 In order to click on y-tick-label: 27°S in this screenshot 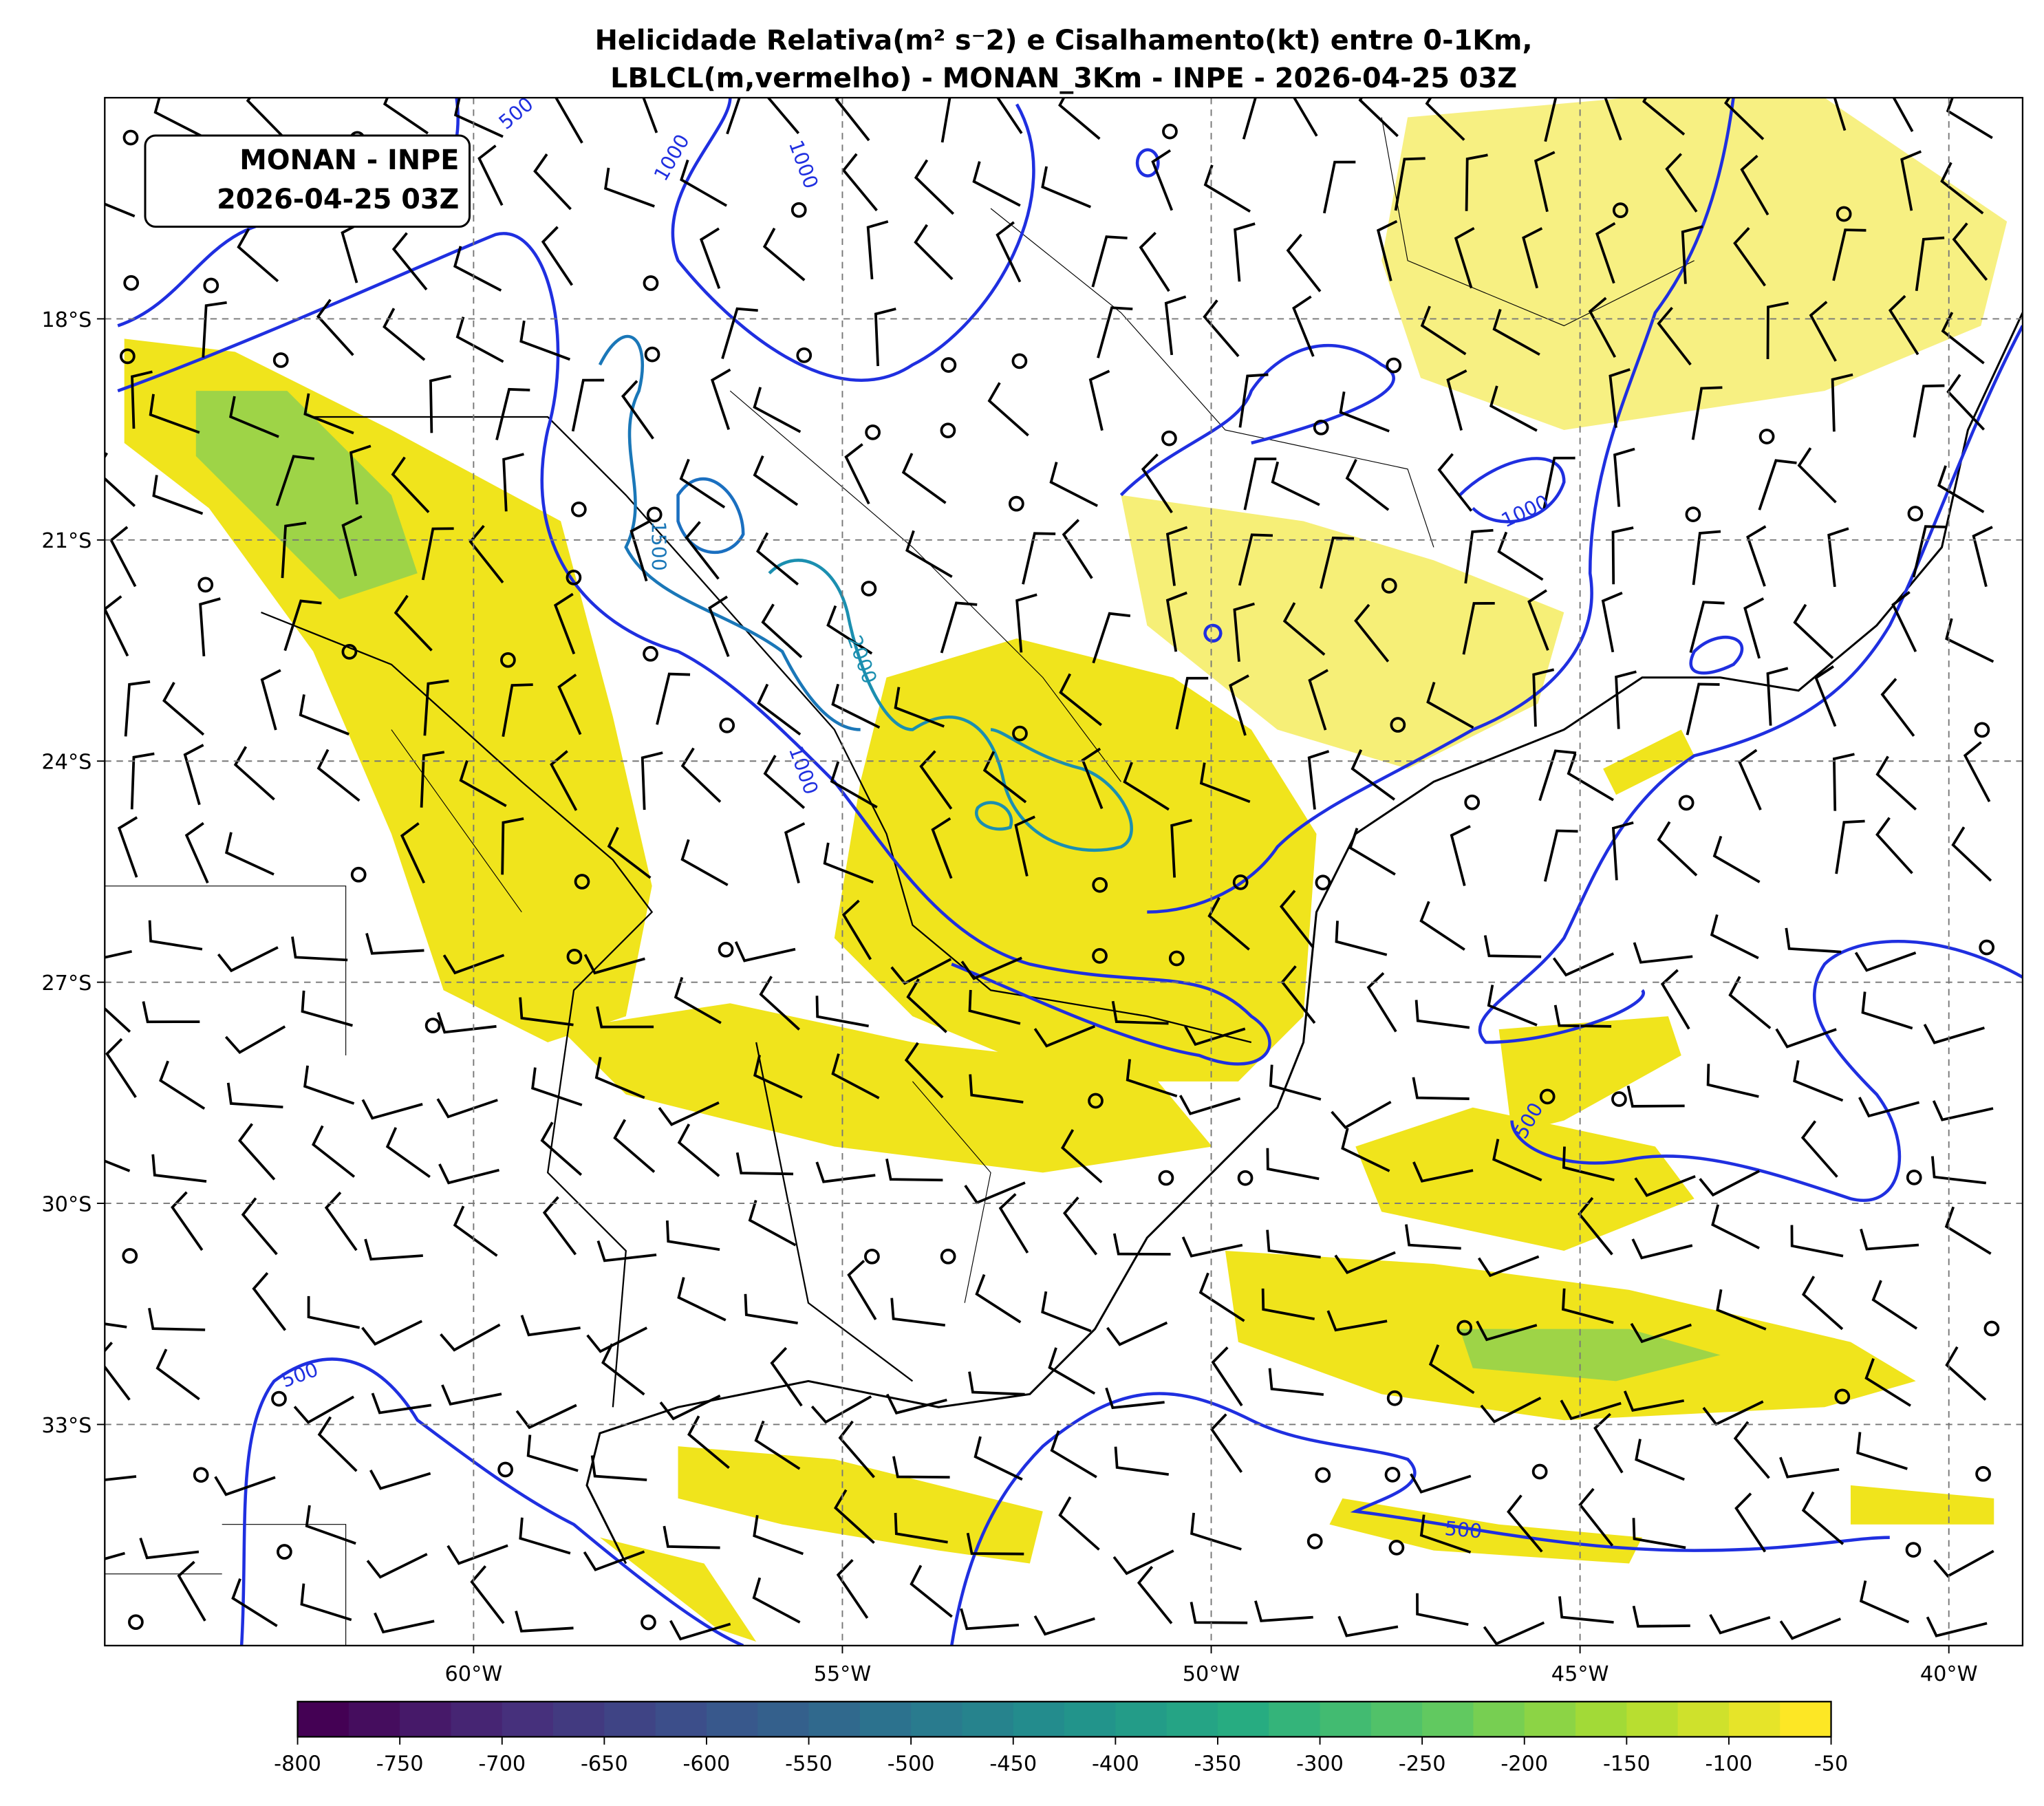, I will do `click(66, 983)`.